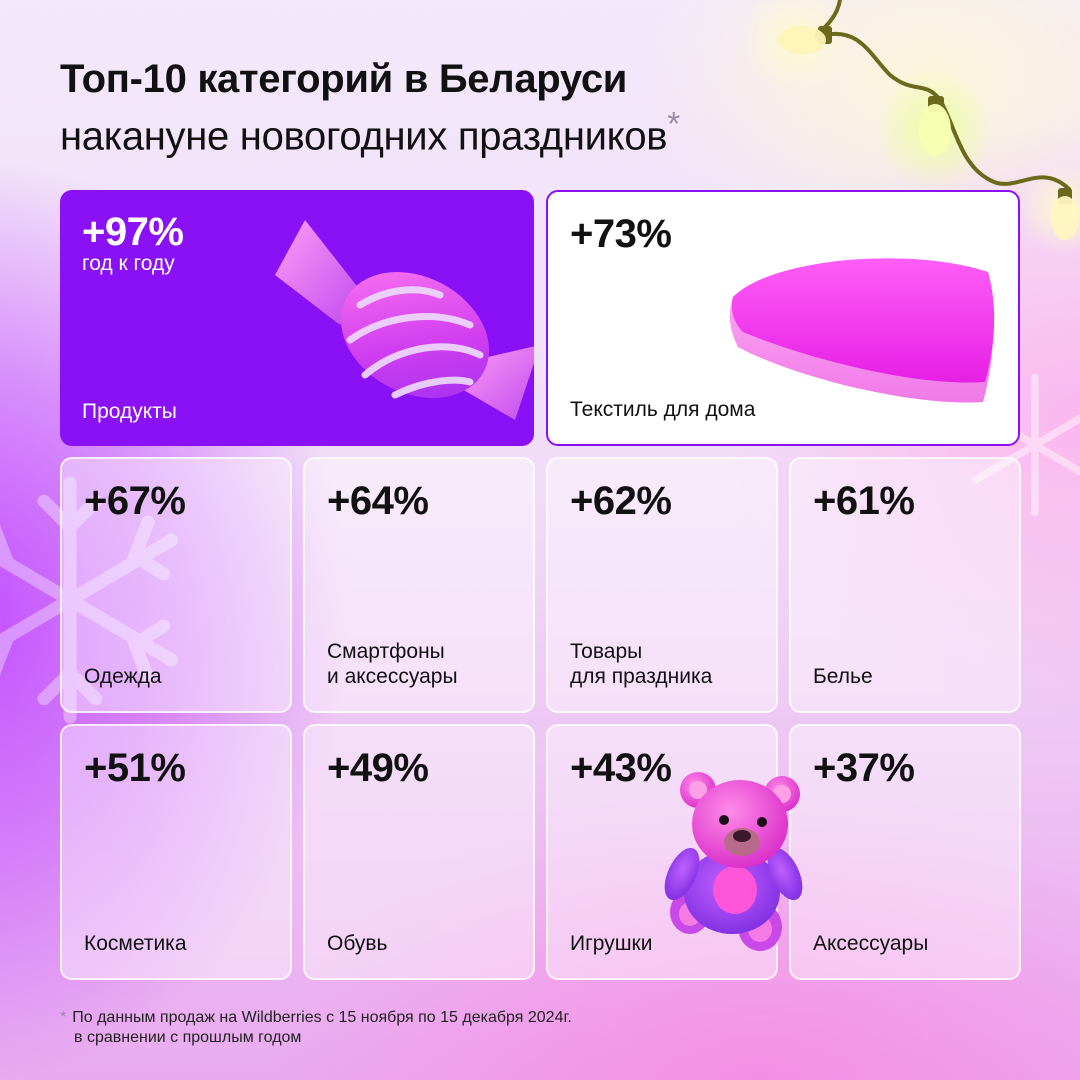 The image size is (1080, 1080). Describe the element at coordinates (843, 676) in the screenshot. I see `category-label: Белье` at that location.